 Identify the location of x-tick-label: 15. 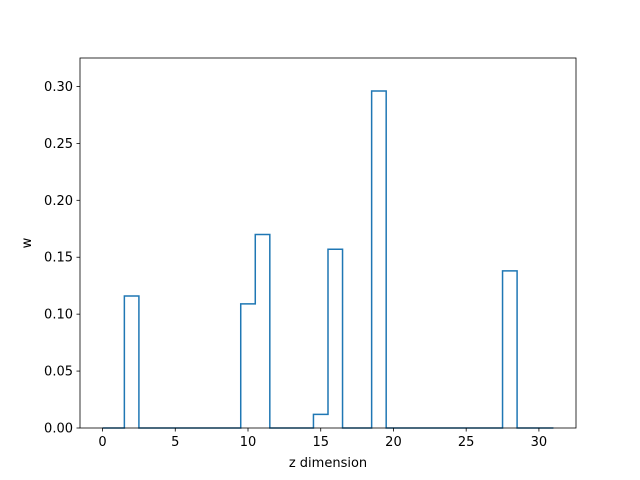
(320, 442).